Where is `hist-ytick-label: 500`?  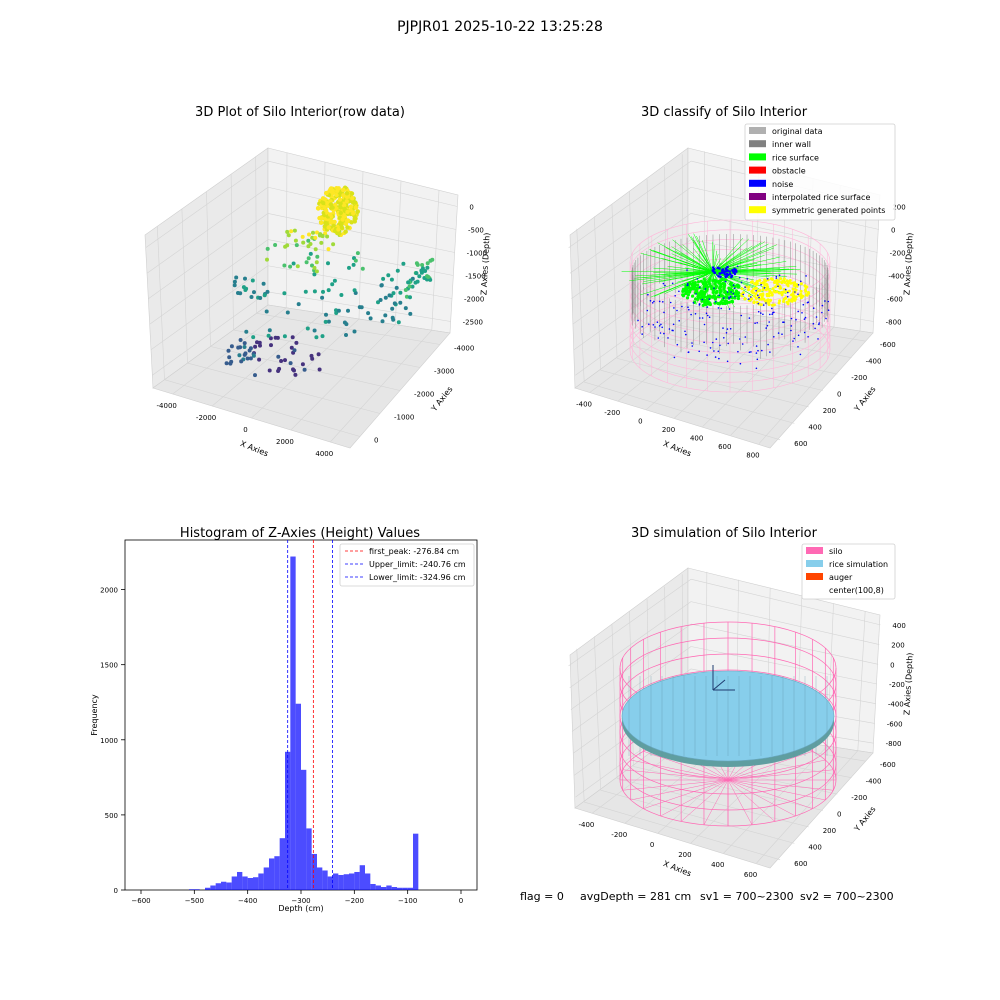 hist-ytick-label: 500 is located at coordinates (111, 816).